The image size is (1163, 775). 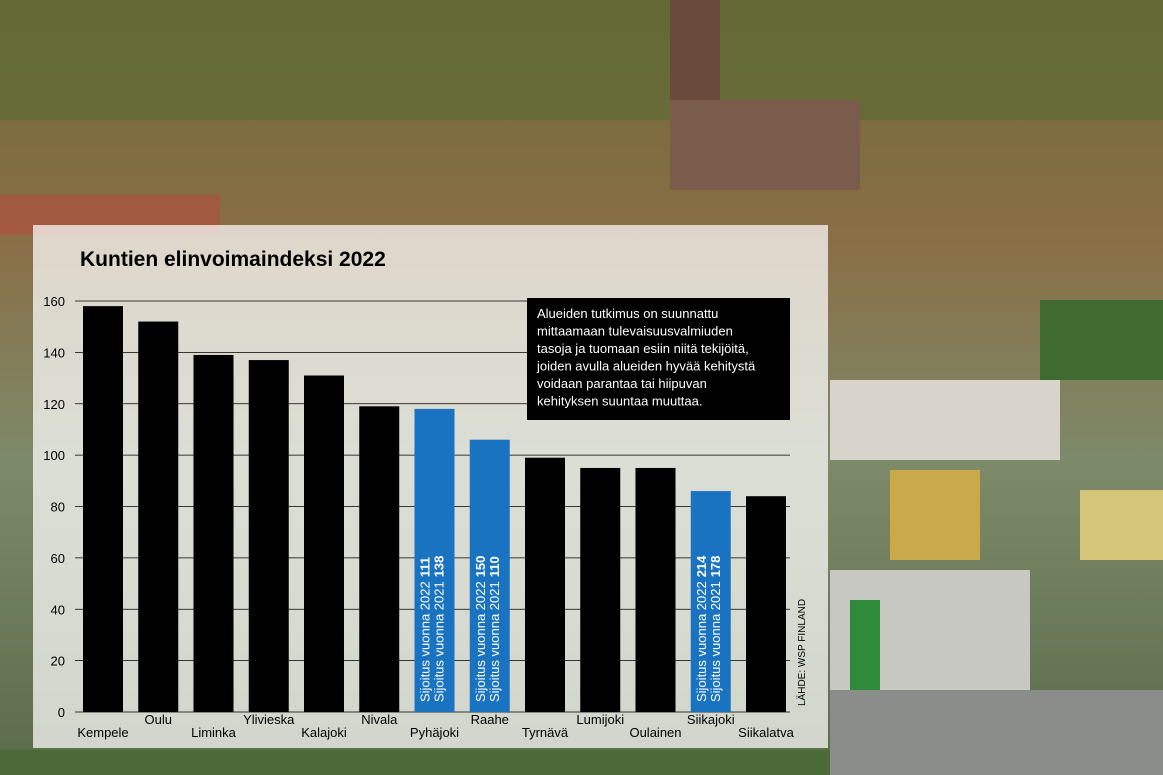 I want to click on y-tick-label: 60, so click(x=58, y=558).